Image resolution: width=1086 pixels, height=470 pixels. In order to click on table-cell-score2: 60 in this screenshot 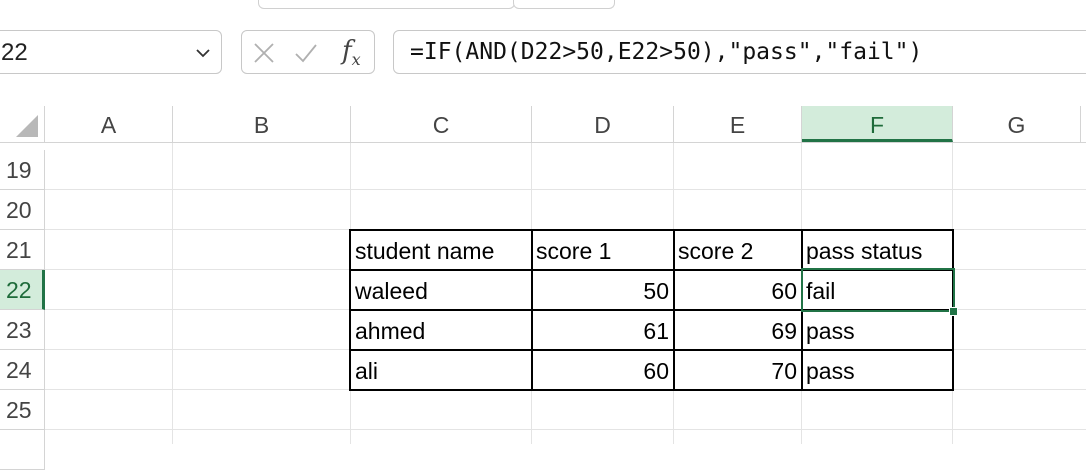, I will do `click(784, 291)`.